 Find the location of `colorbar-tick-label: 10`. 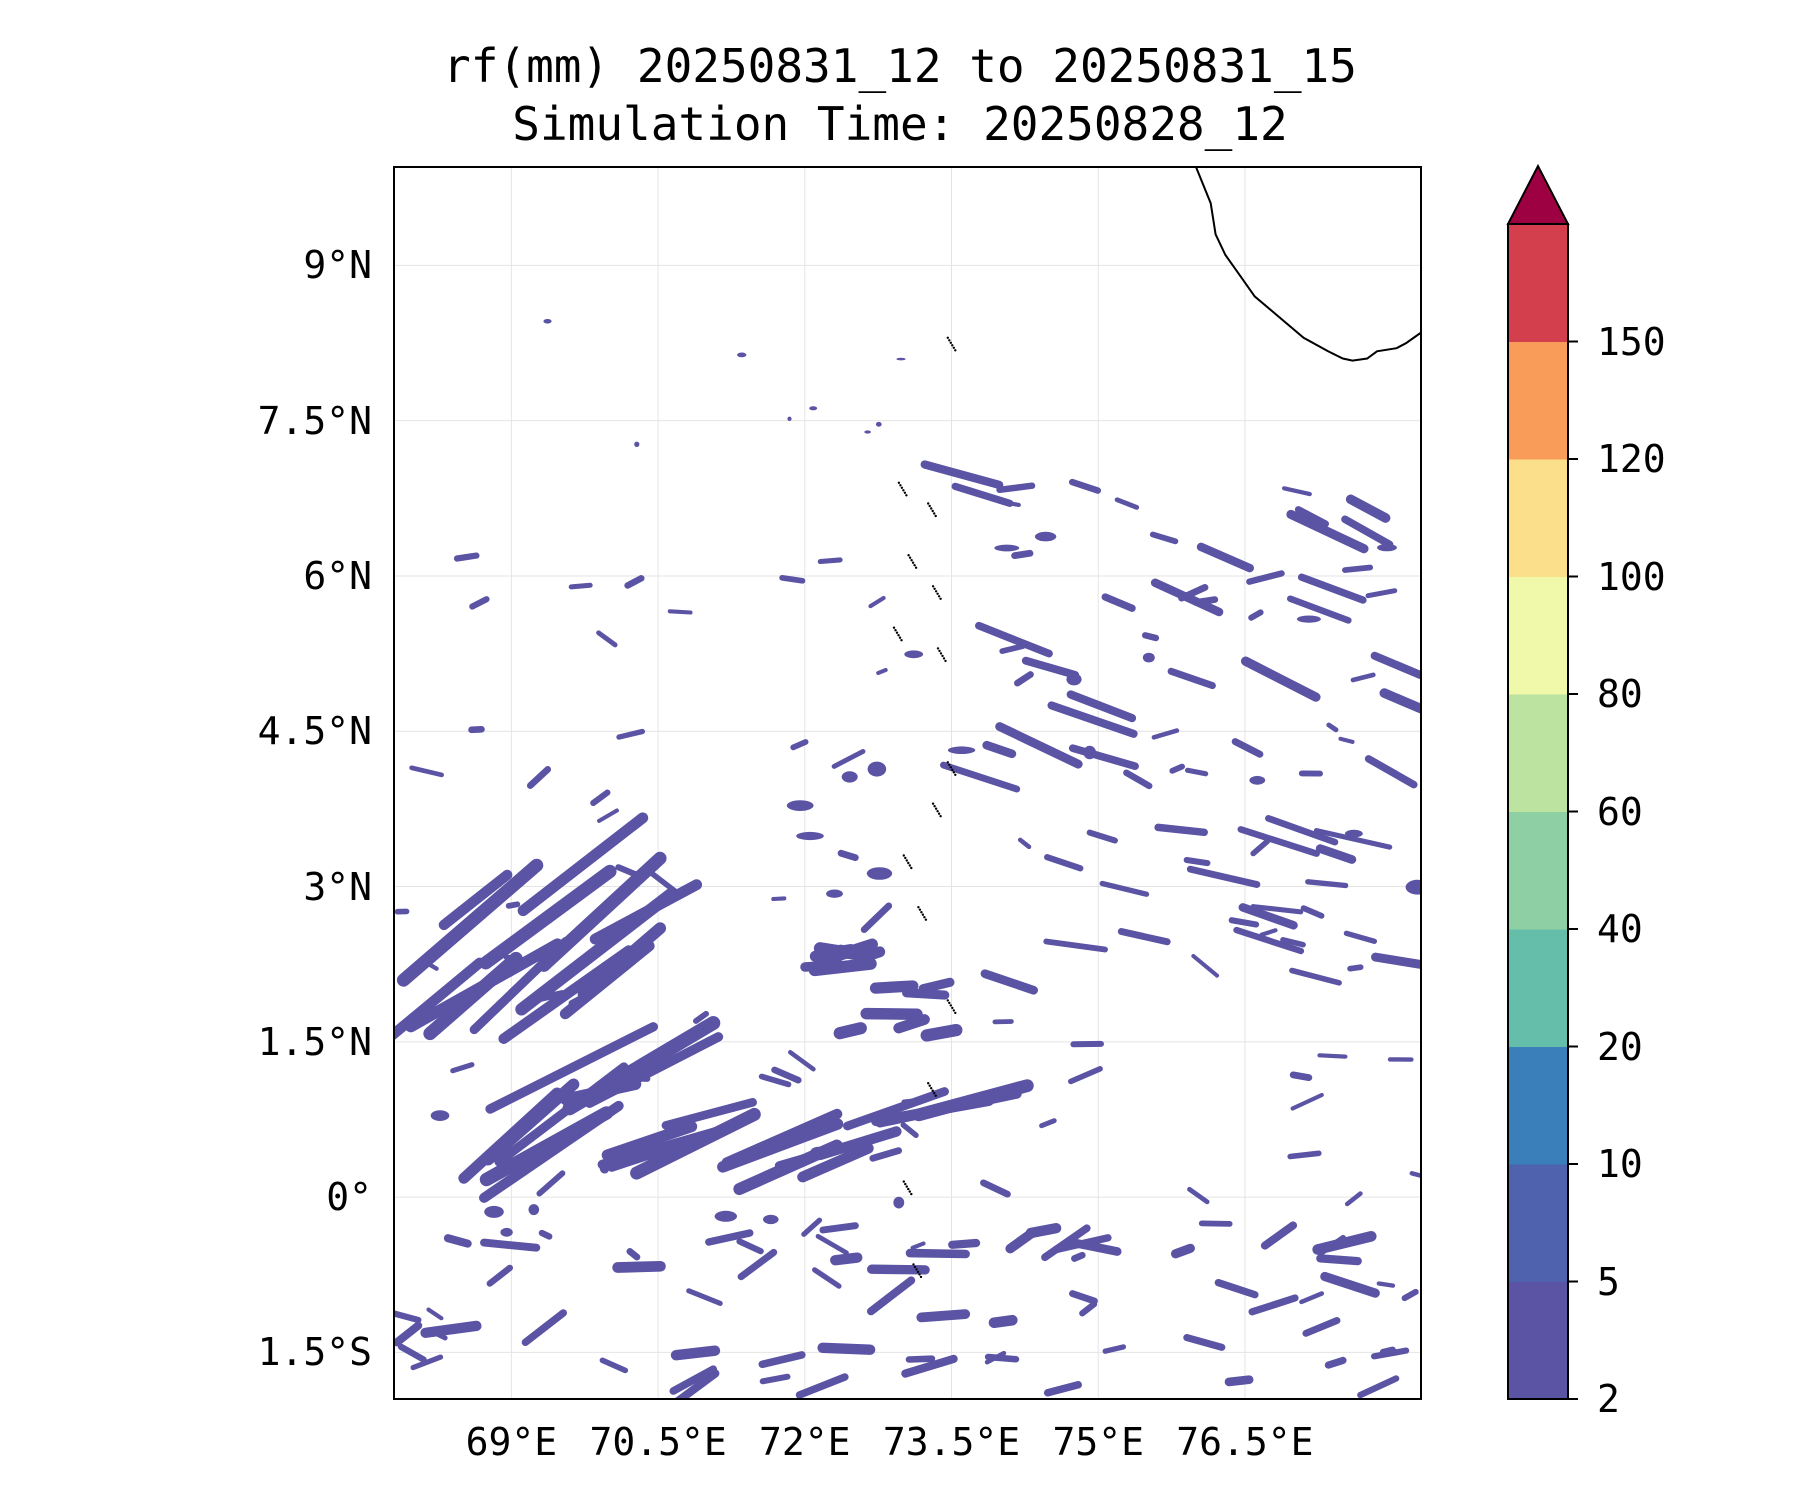

colorbar-tick-label: 10 is located at coordinates (1620, 1164).